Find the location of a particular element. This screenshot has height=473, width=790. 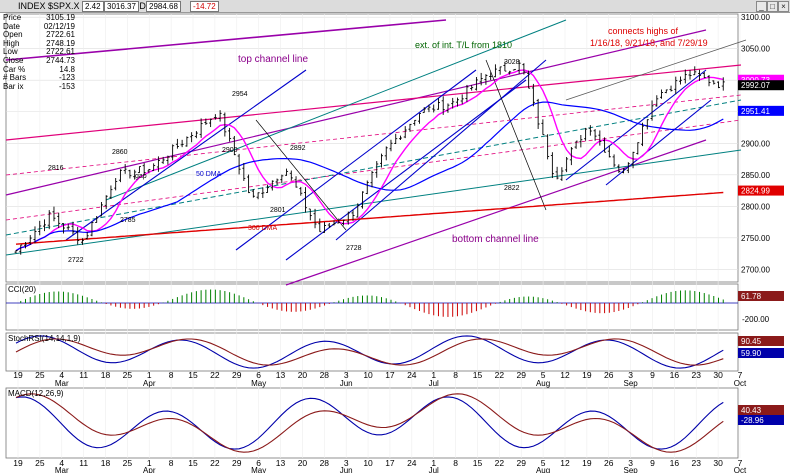

x-date-label: 18 is located at coordinates (106, 463).